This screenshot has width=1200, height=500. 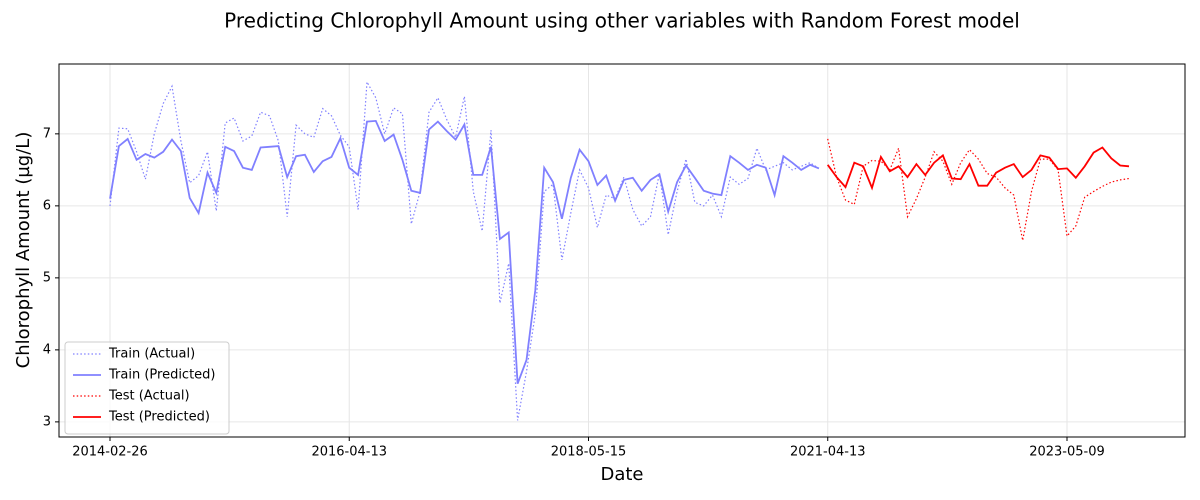 I want to click on x-tick-label: 2021-04-13, so click(x=828, y=452).